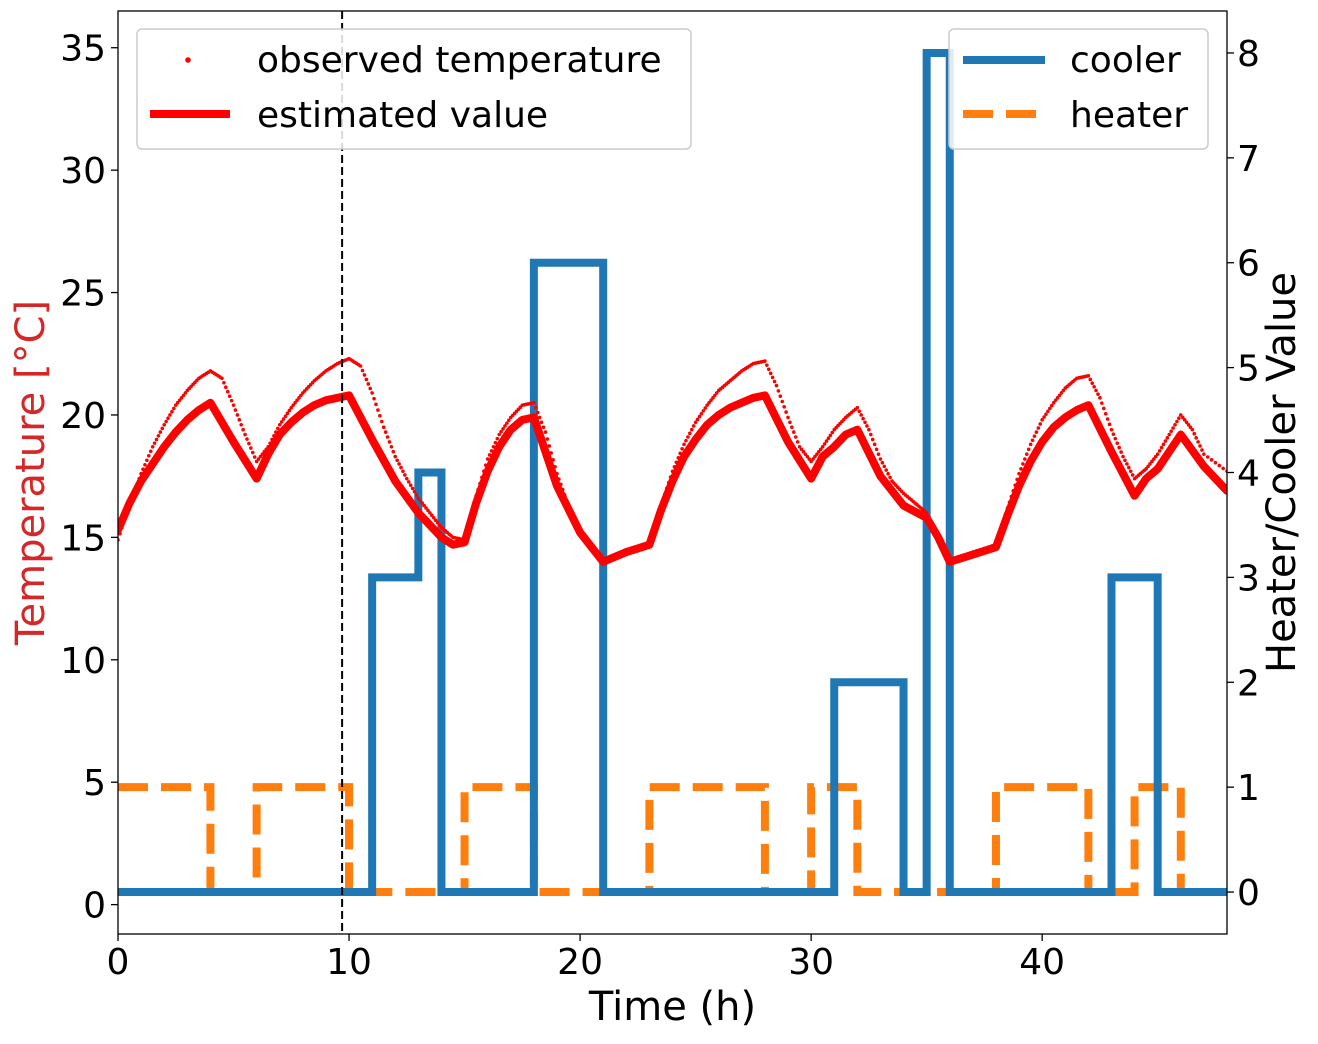 This screenshot has height=1044, width=1318. What do you see at coordinates (414, 89) in the screenshot?
I see `legend-left: observed temperature estimated value` at bounding box center [414, 89].